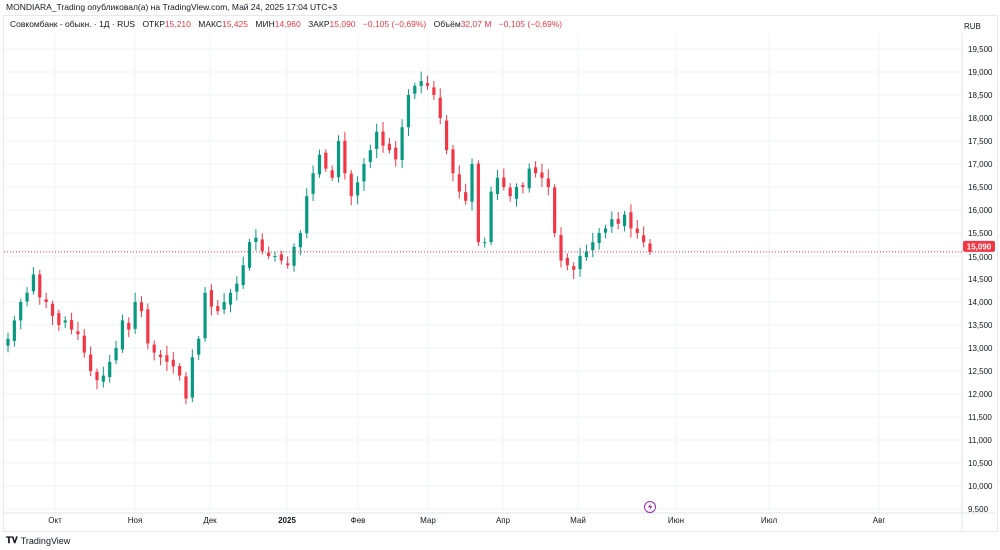 Image resolution: width=1000 pixels, height=550 pixels. What do you see at coordinates (980, 49) in the screenshot?
I see `y-tick-label: 19,500` at bounding box center [980, 49].